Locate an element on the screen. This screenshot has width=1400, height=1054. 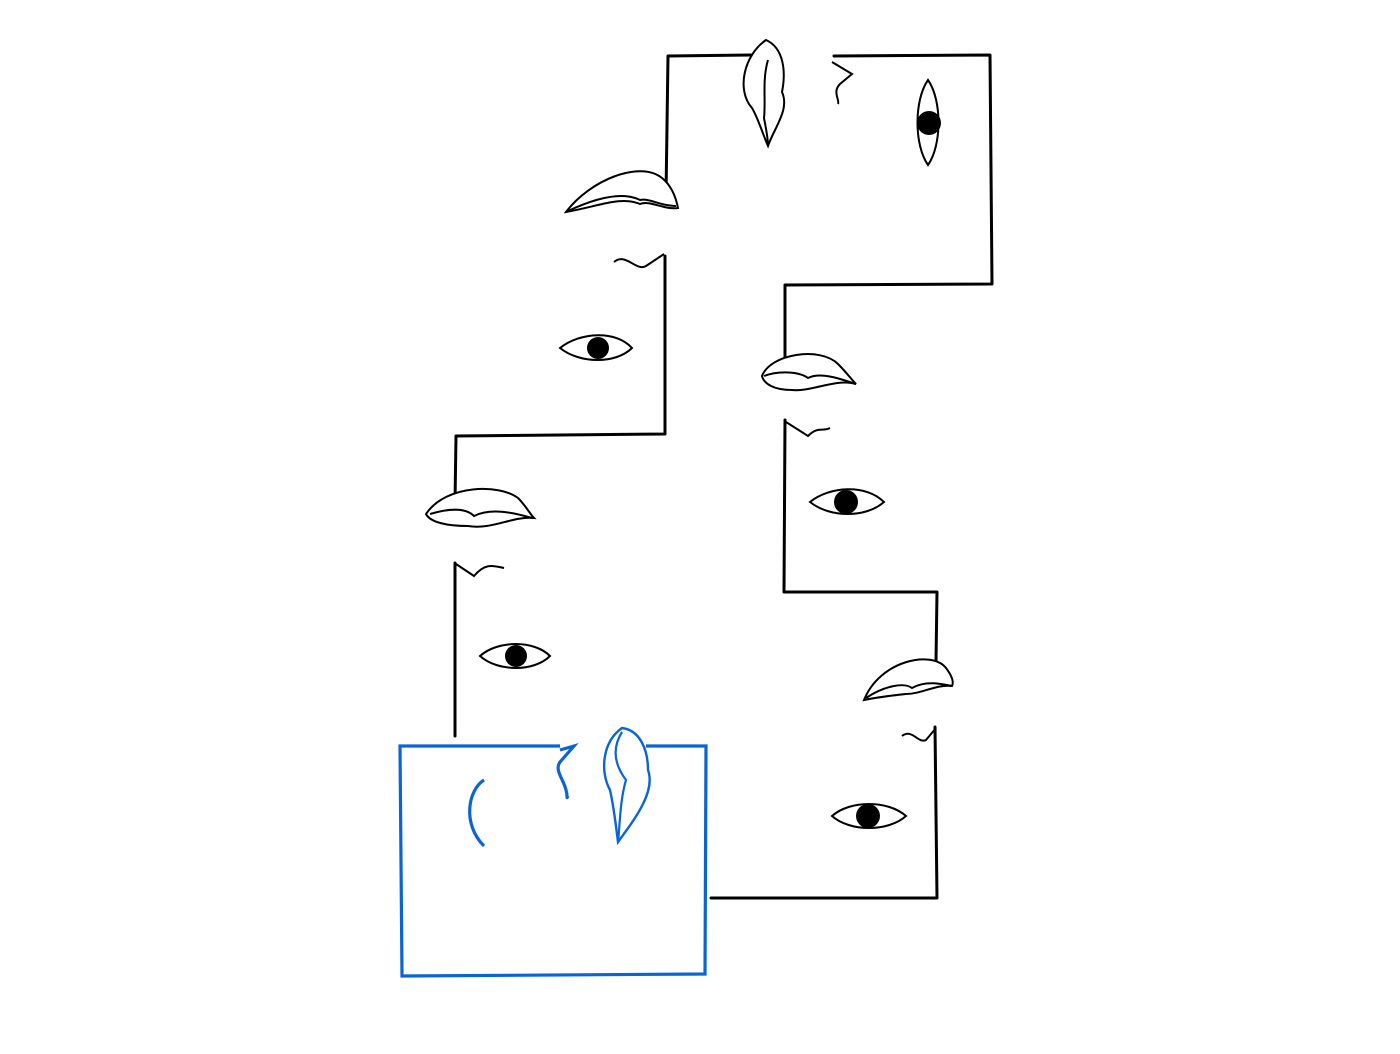
outline-top-right is located at coordinates (888, 206).